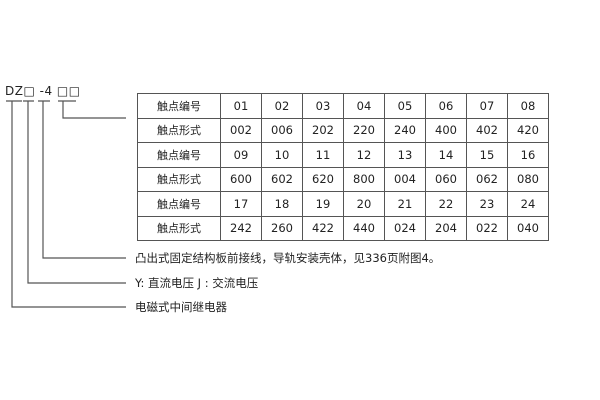 Image resolution: width=600 pixels, height=400 pixels. Describe the element at coordinates (528, 179) in the screenshot. I see `table-cell: 080` at that location.